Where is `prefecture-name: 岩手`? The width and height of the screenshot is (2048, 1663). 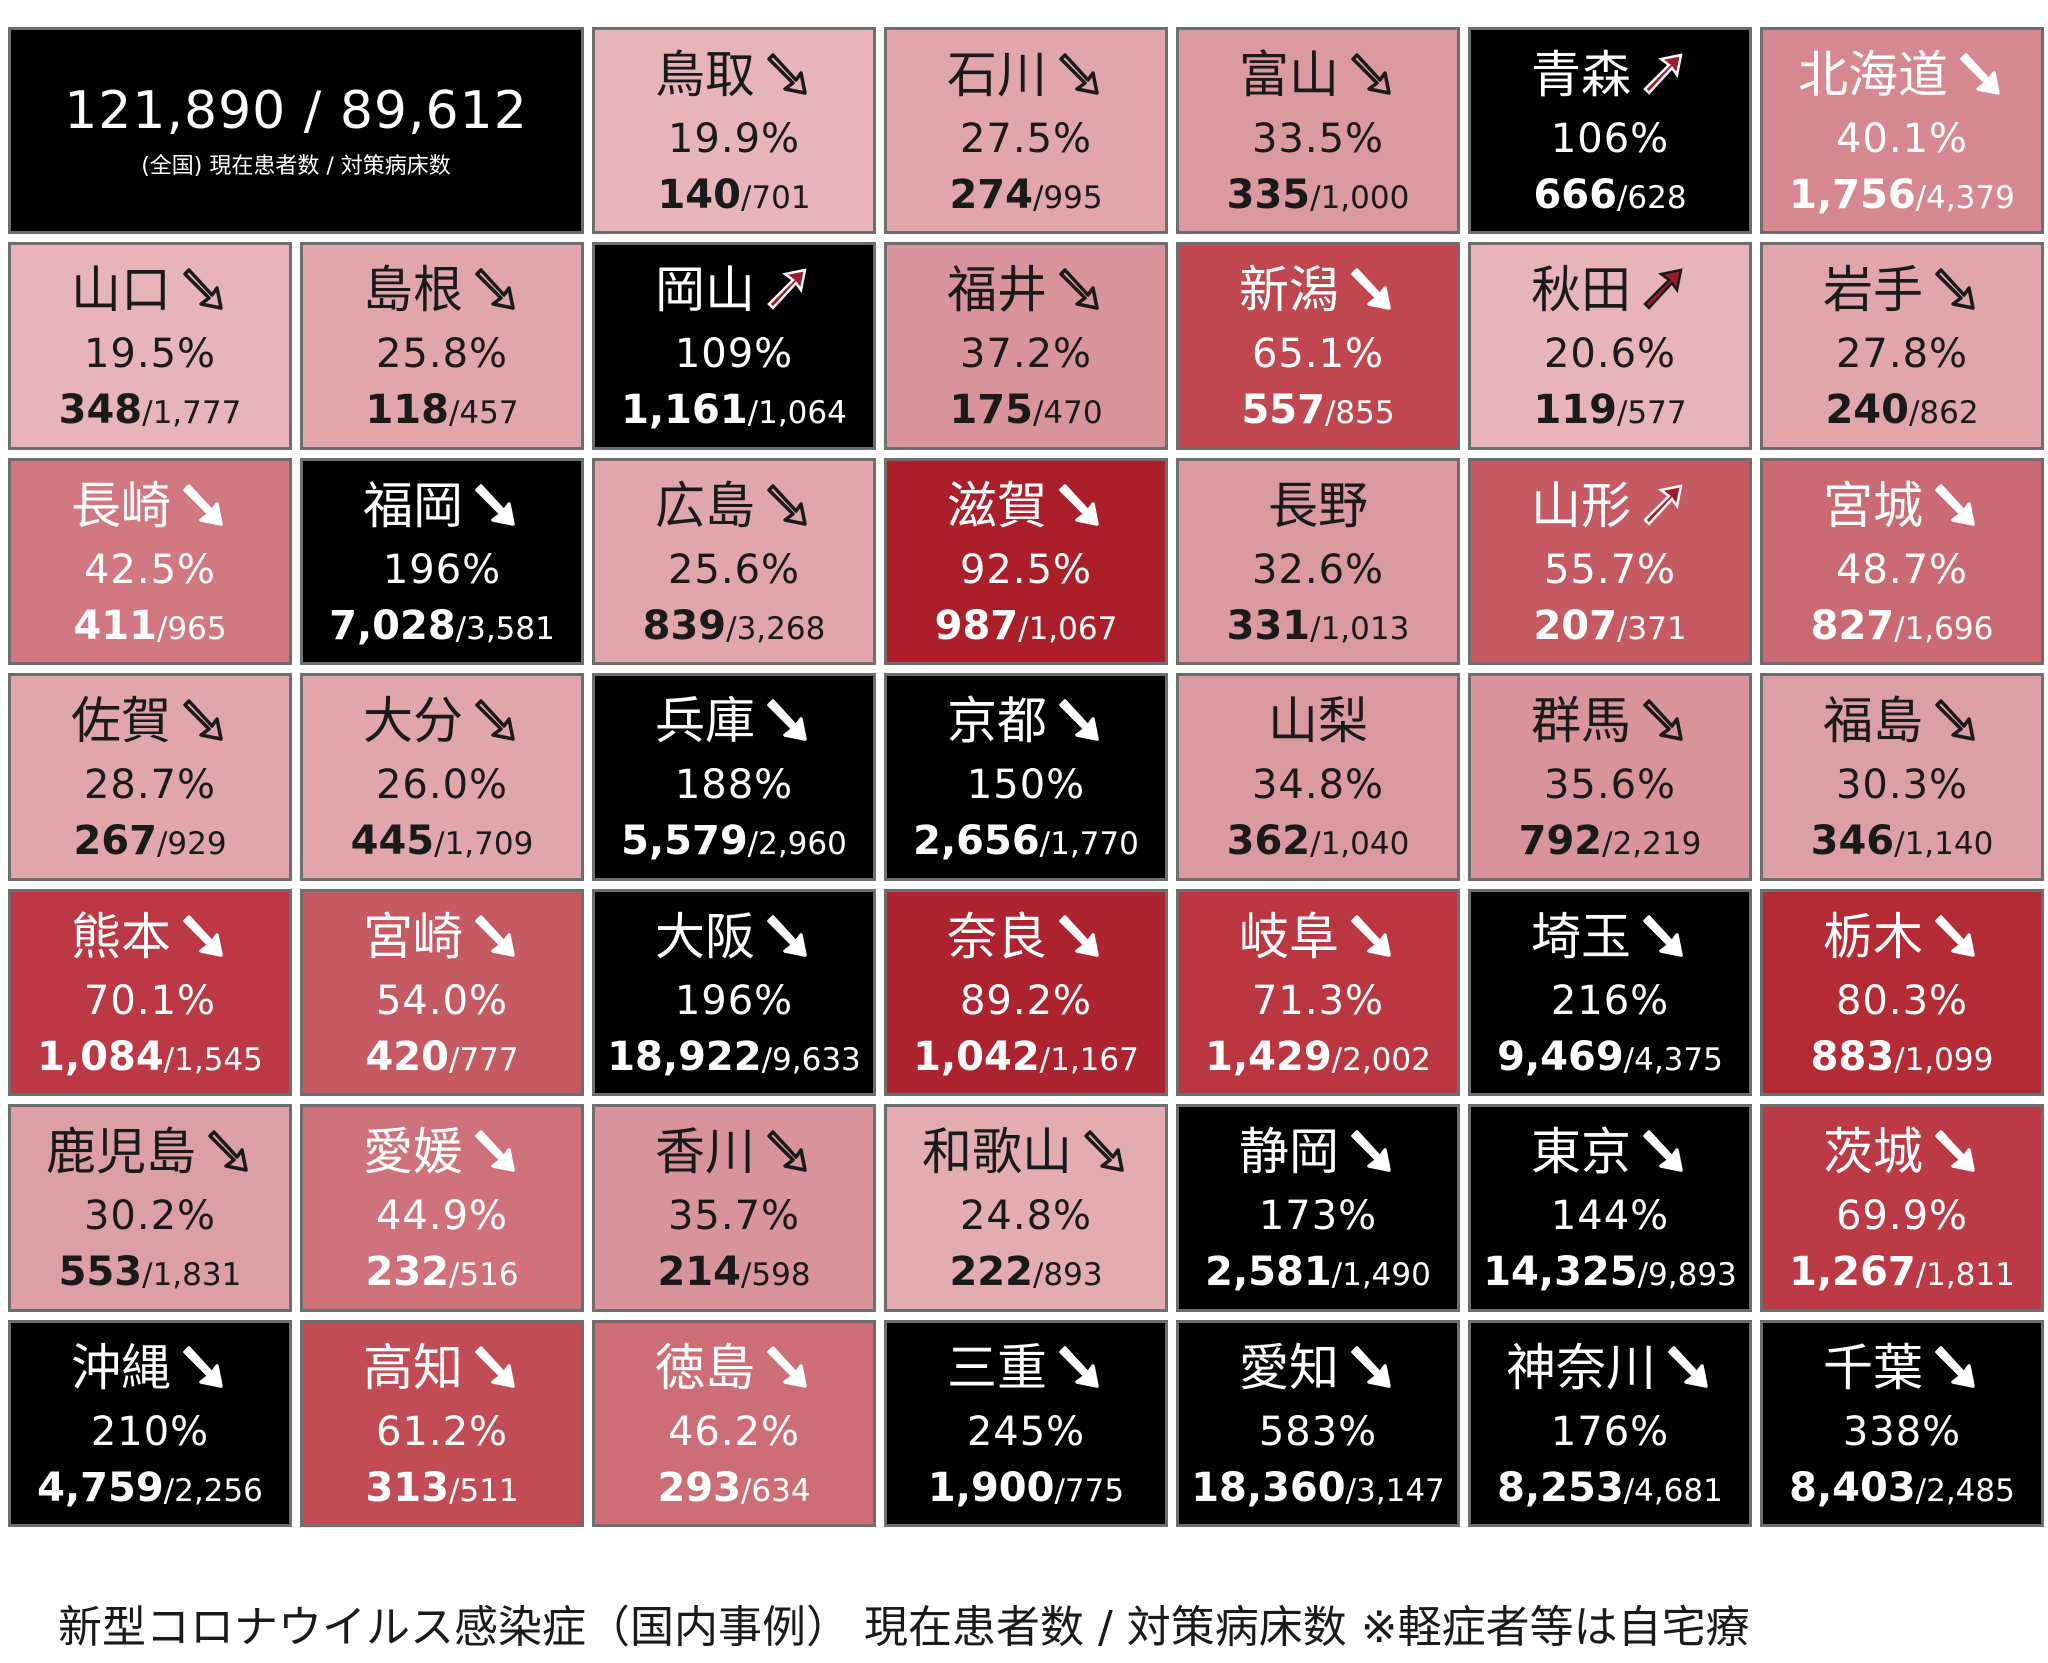
prefecture-name: 岩手 is located at coordinates (1902, 290).